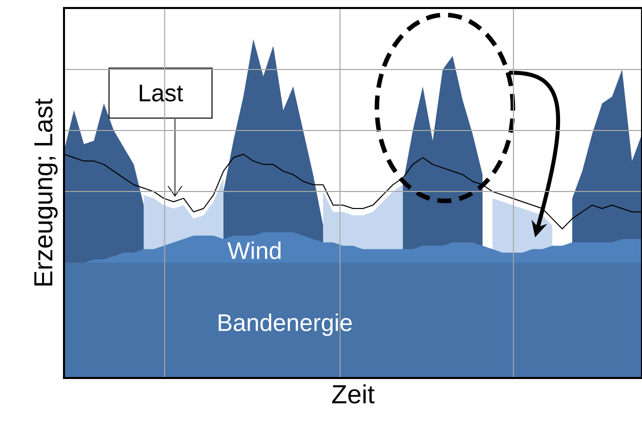  I want to click on y-axis-title: Erzeugung; Last, so click(46, 192).